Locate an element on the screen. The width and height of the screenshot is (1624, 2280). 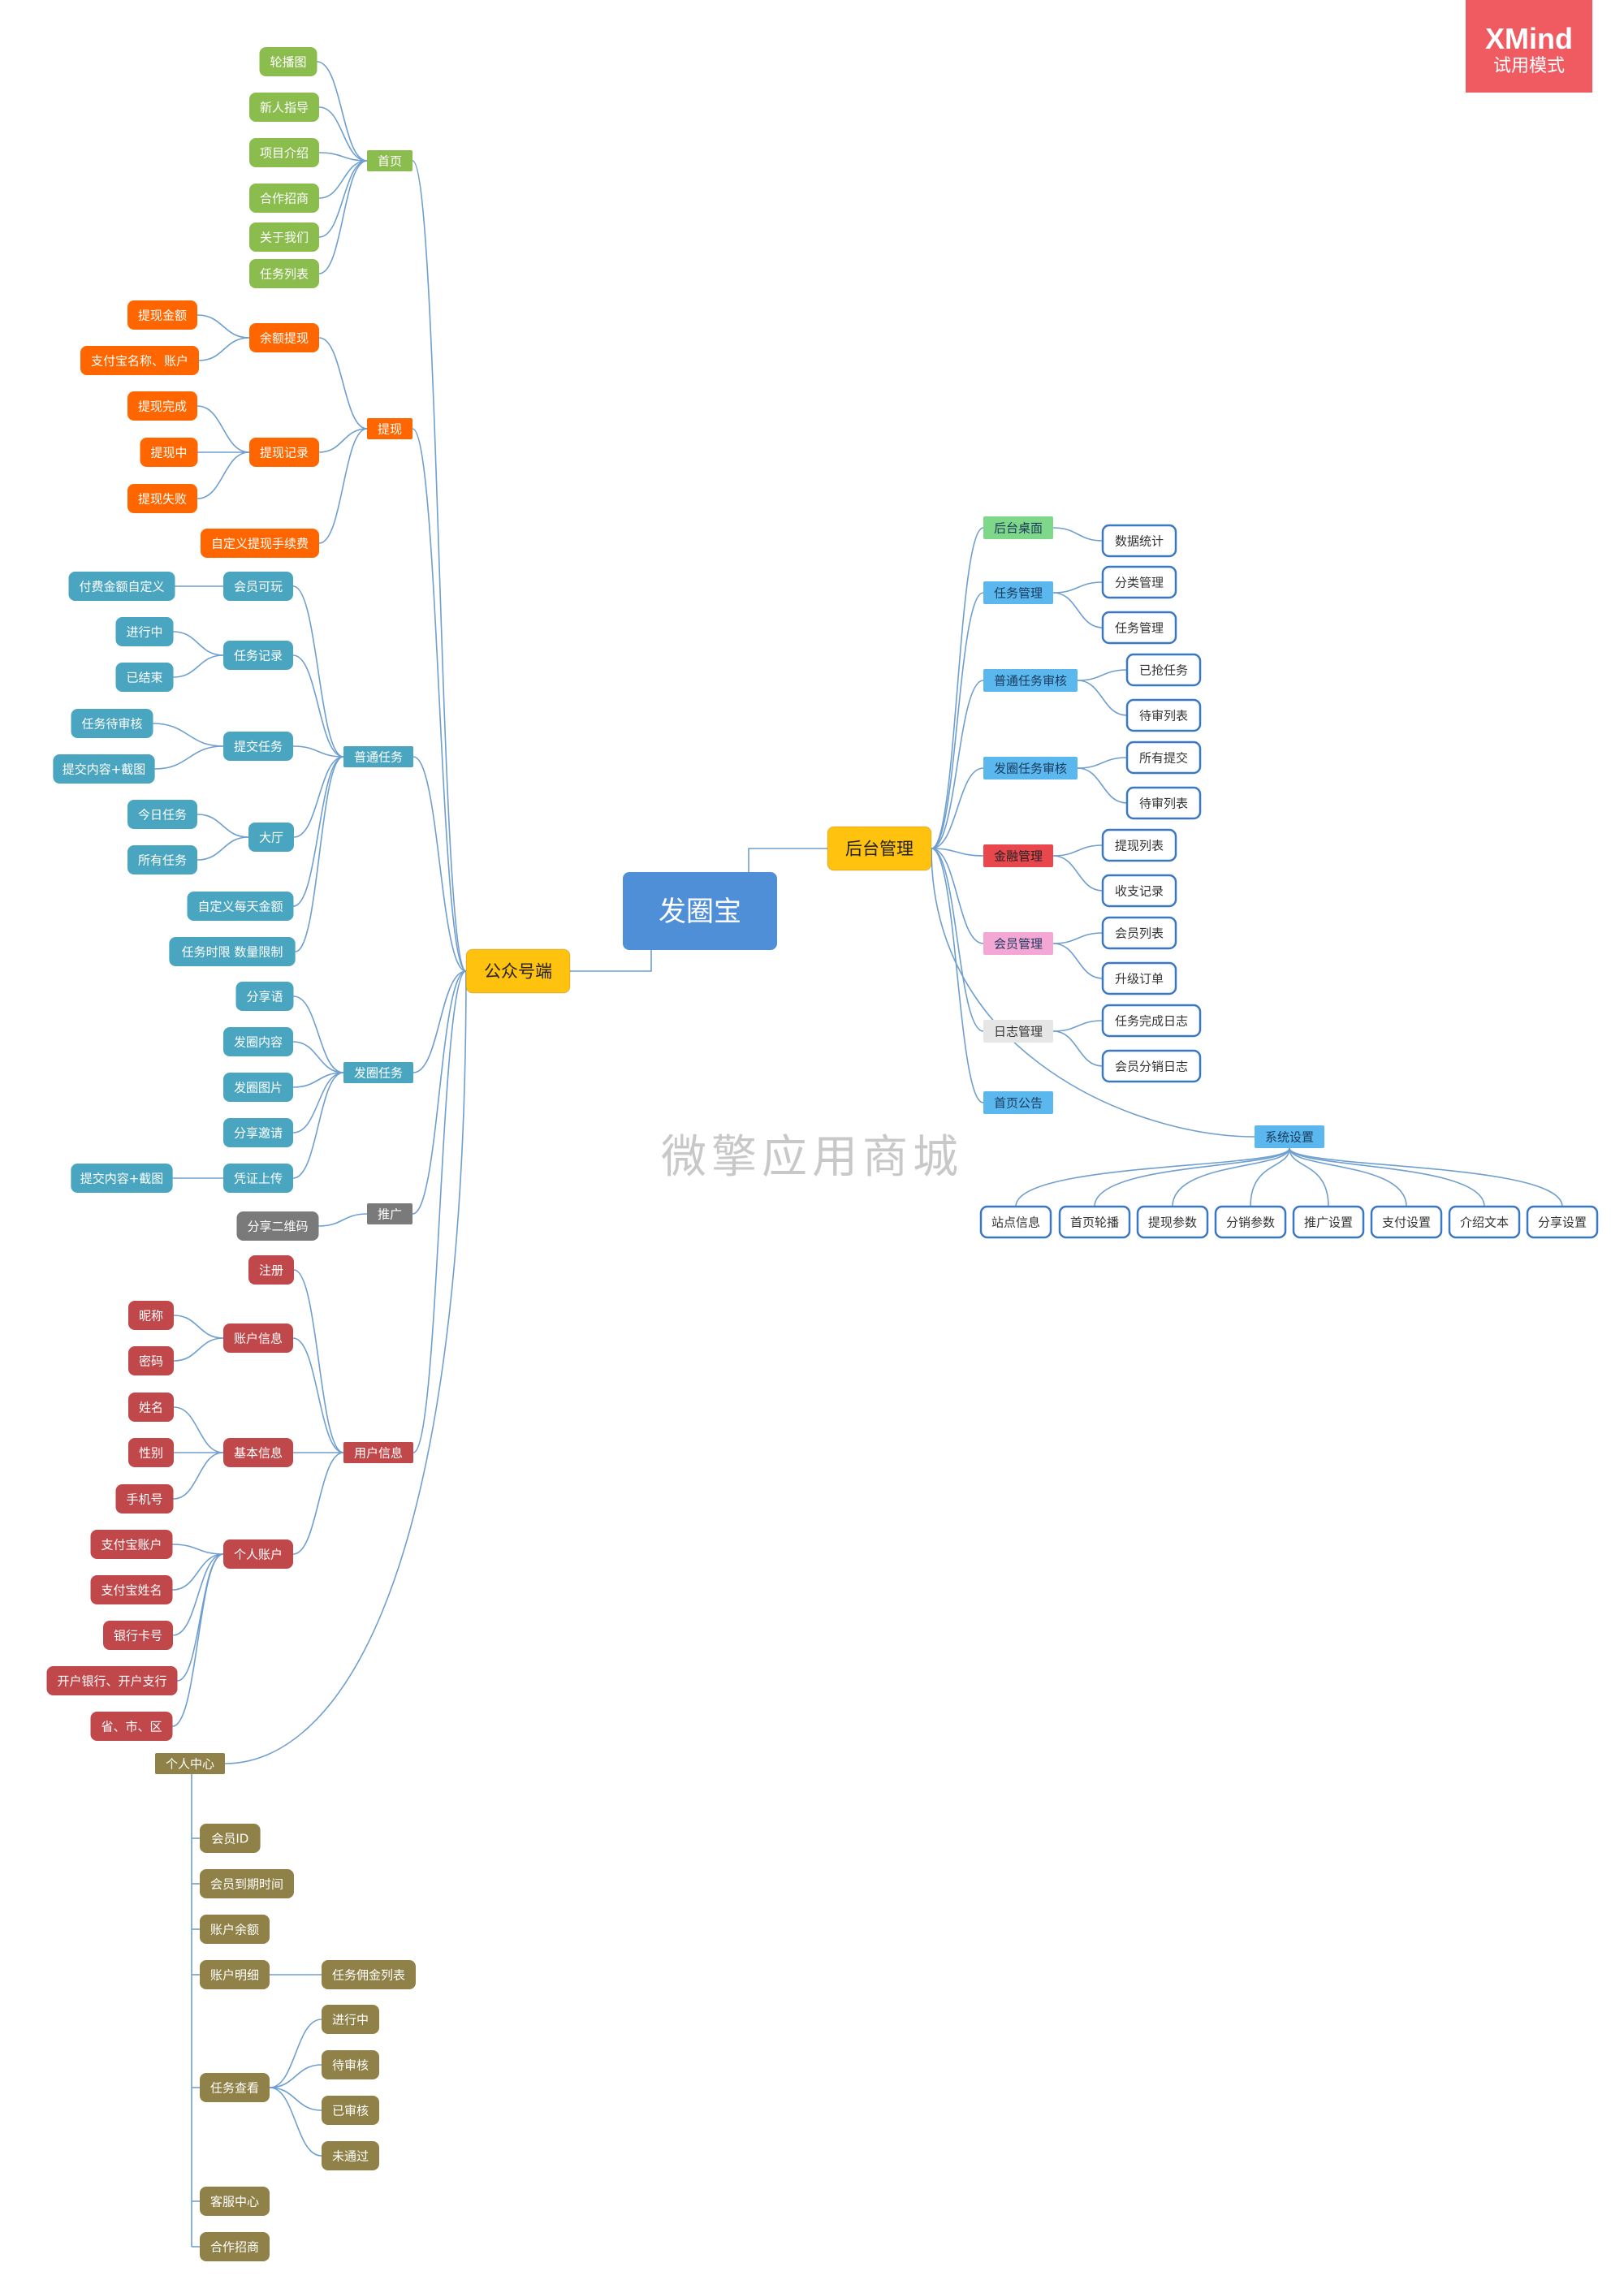
admin-group-node: 日志管理 is located at coordinates (1018, 1031).